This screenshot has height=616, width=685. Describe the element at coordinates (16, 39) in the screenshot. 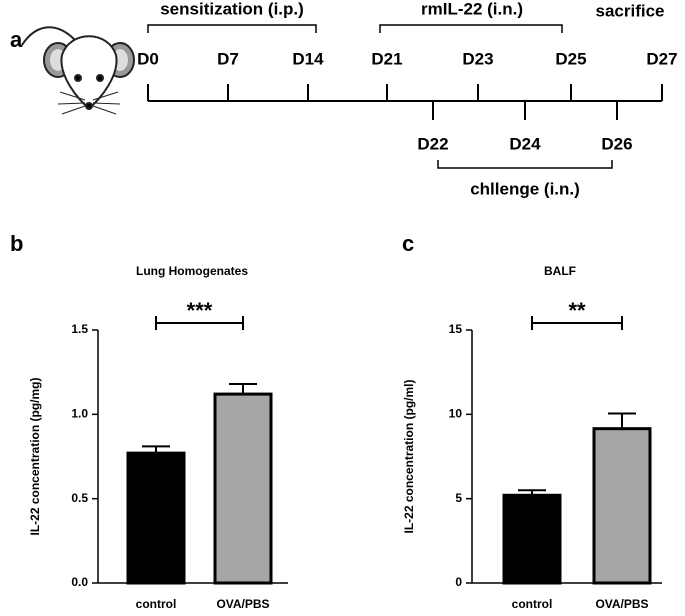

I see `panel-label: a` at that location.